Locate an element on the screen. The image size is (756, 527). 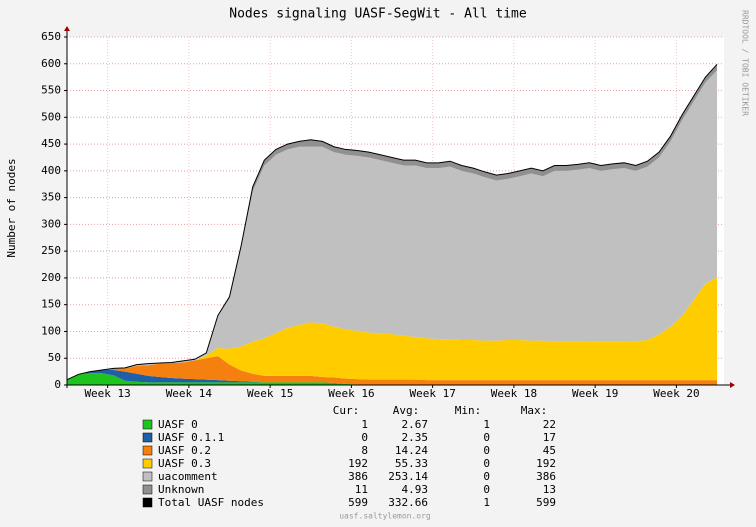
legend-header: Cur: is located at coordinates (346, 410).